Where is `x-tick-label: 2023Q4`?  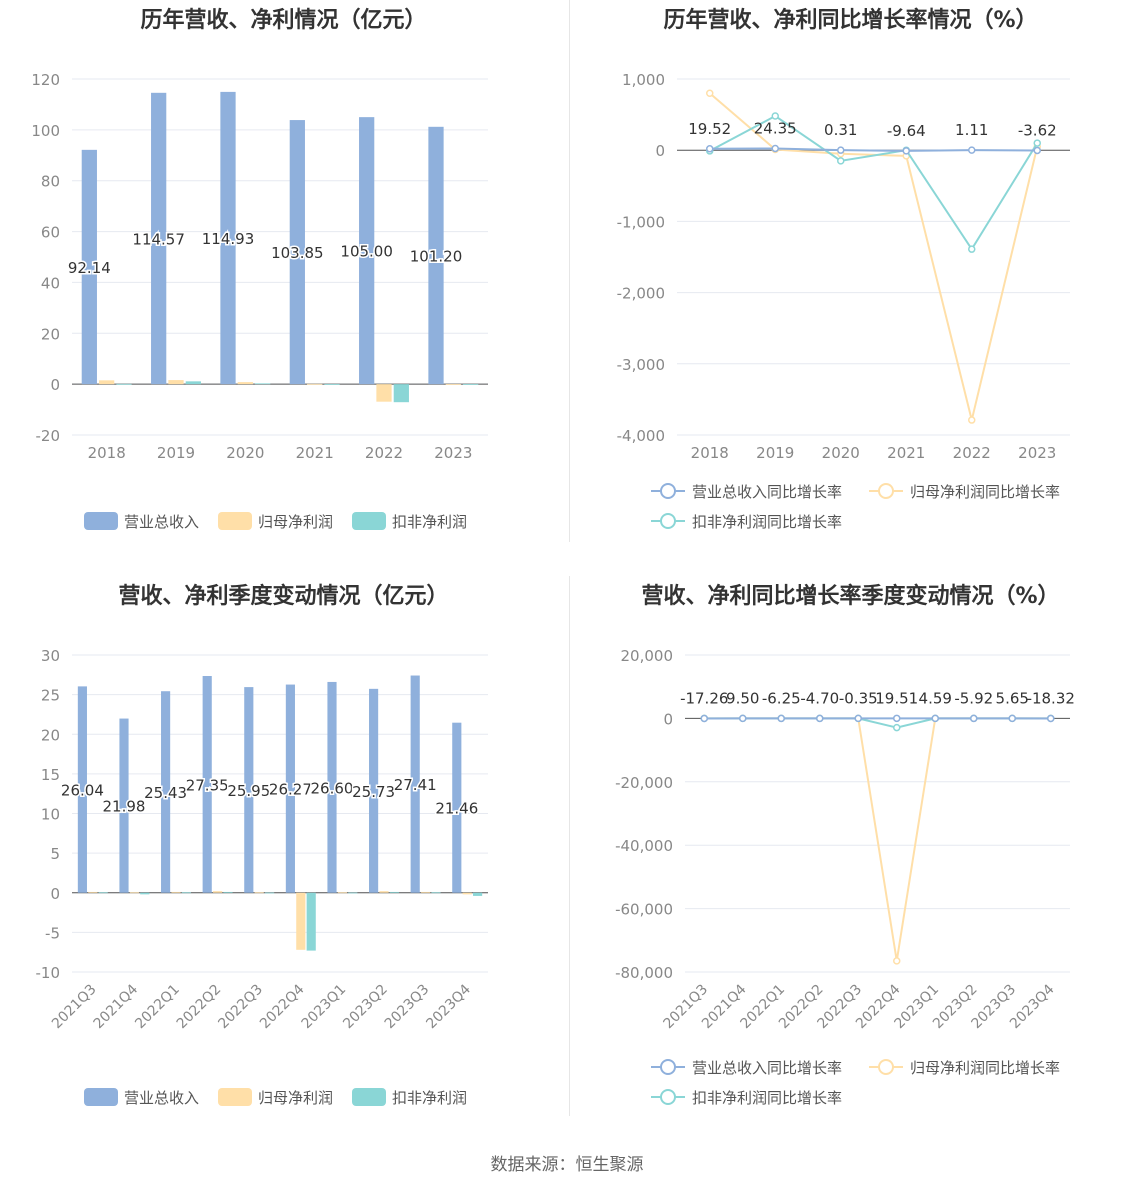 x-tick-label: 2023Q4 is located at coordinates (448, 1006).